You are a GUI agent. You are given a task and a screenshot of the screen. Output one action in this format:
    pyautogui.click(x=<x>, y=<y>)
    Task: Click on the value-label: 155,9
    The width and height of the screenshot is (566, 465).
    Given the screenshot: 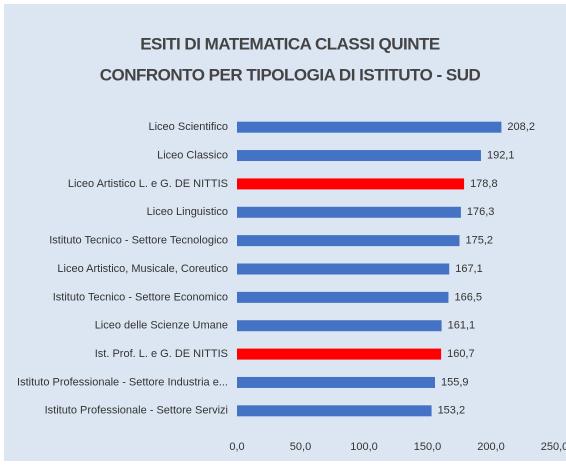 What is the action you would take?
    pyautogui.click(x=455, y=382)
    